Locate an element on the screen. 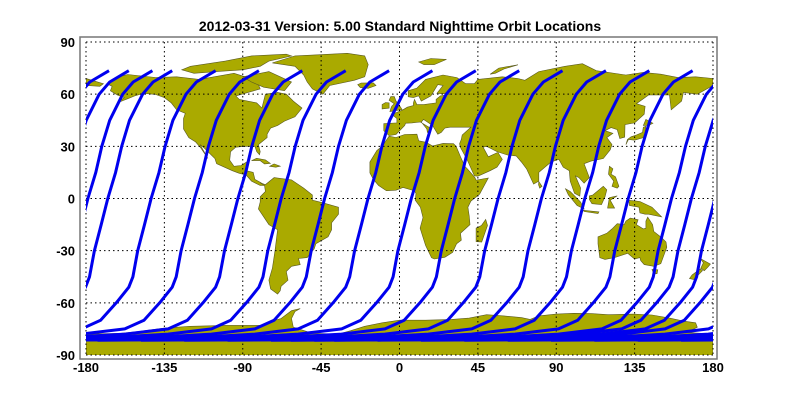  land-novaya-zemlya is located at coordinates (503, 69).